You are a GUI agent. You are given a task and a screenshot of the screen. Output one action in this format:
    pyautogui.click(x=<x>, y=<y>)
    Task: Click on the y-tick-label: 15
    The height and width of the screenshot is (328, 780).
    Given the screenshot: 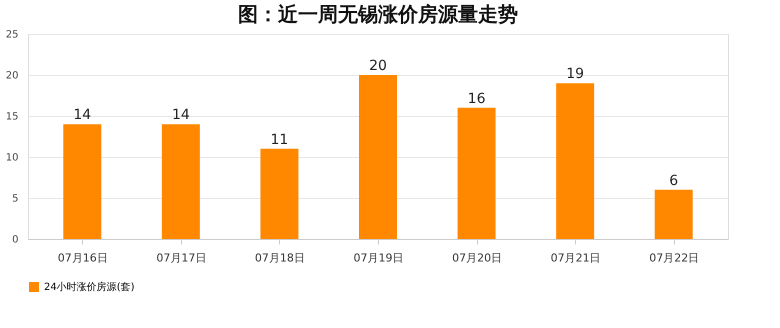 What is the action you would take?
    pyautogui.click(x=12, y=117)
    